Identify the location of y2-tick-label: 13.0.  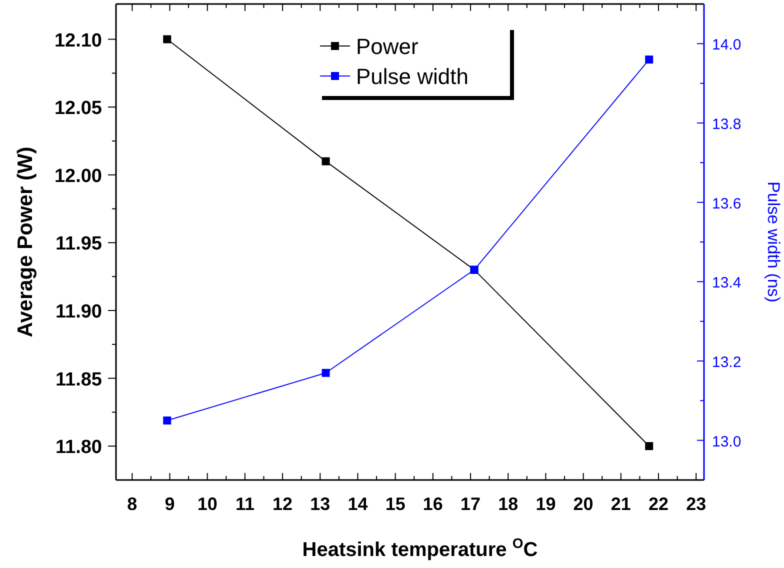
(727, 441).